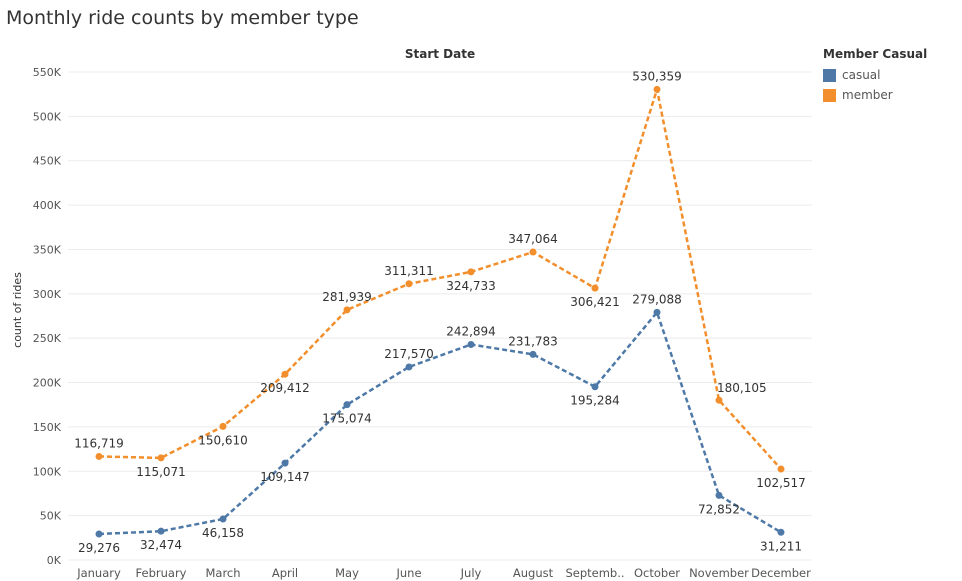 This screenshot has width=962, height=581. I want to click on data-label-casual: 109,147, so click(285, 477).